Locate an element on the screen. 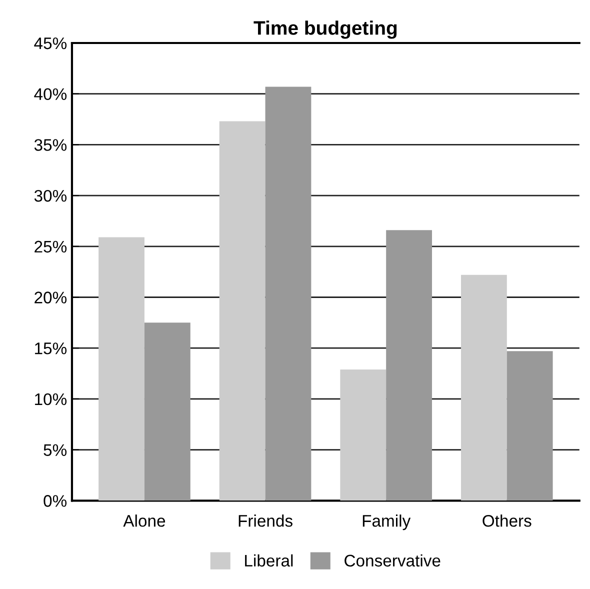 The width and height of the screenshot is (590, 589). y-tick-label: 25% is located at coordinates (50, 246).